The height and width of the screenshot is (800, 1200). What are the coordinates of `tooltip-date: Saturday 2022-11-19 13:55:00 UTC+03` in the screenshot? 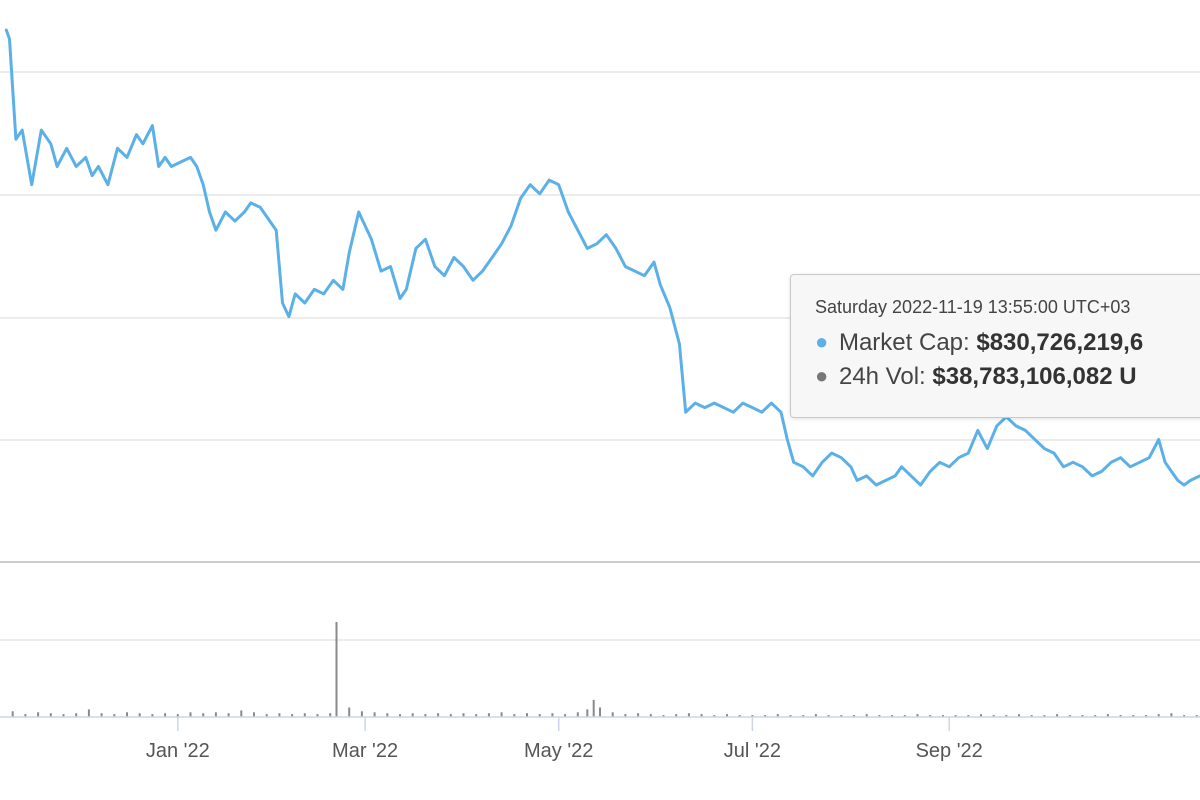 It's located at (973, 307).